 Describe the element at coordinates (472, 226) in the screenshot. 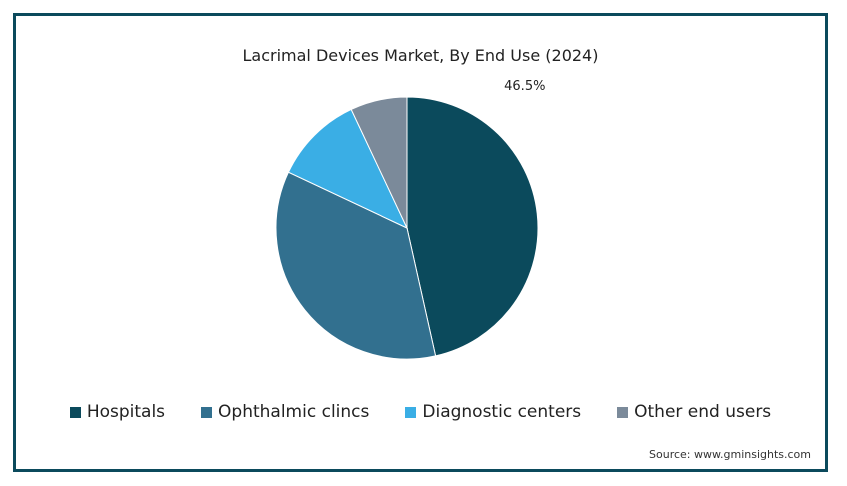

I see `pie-slice-hospitals` at that location.